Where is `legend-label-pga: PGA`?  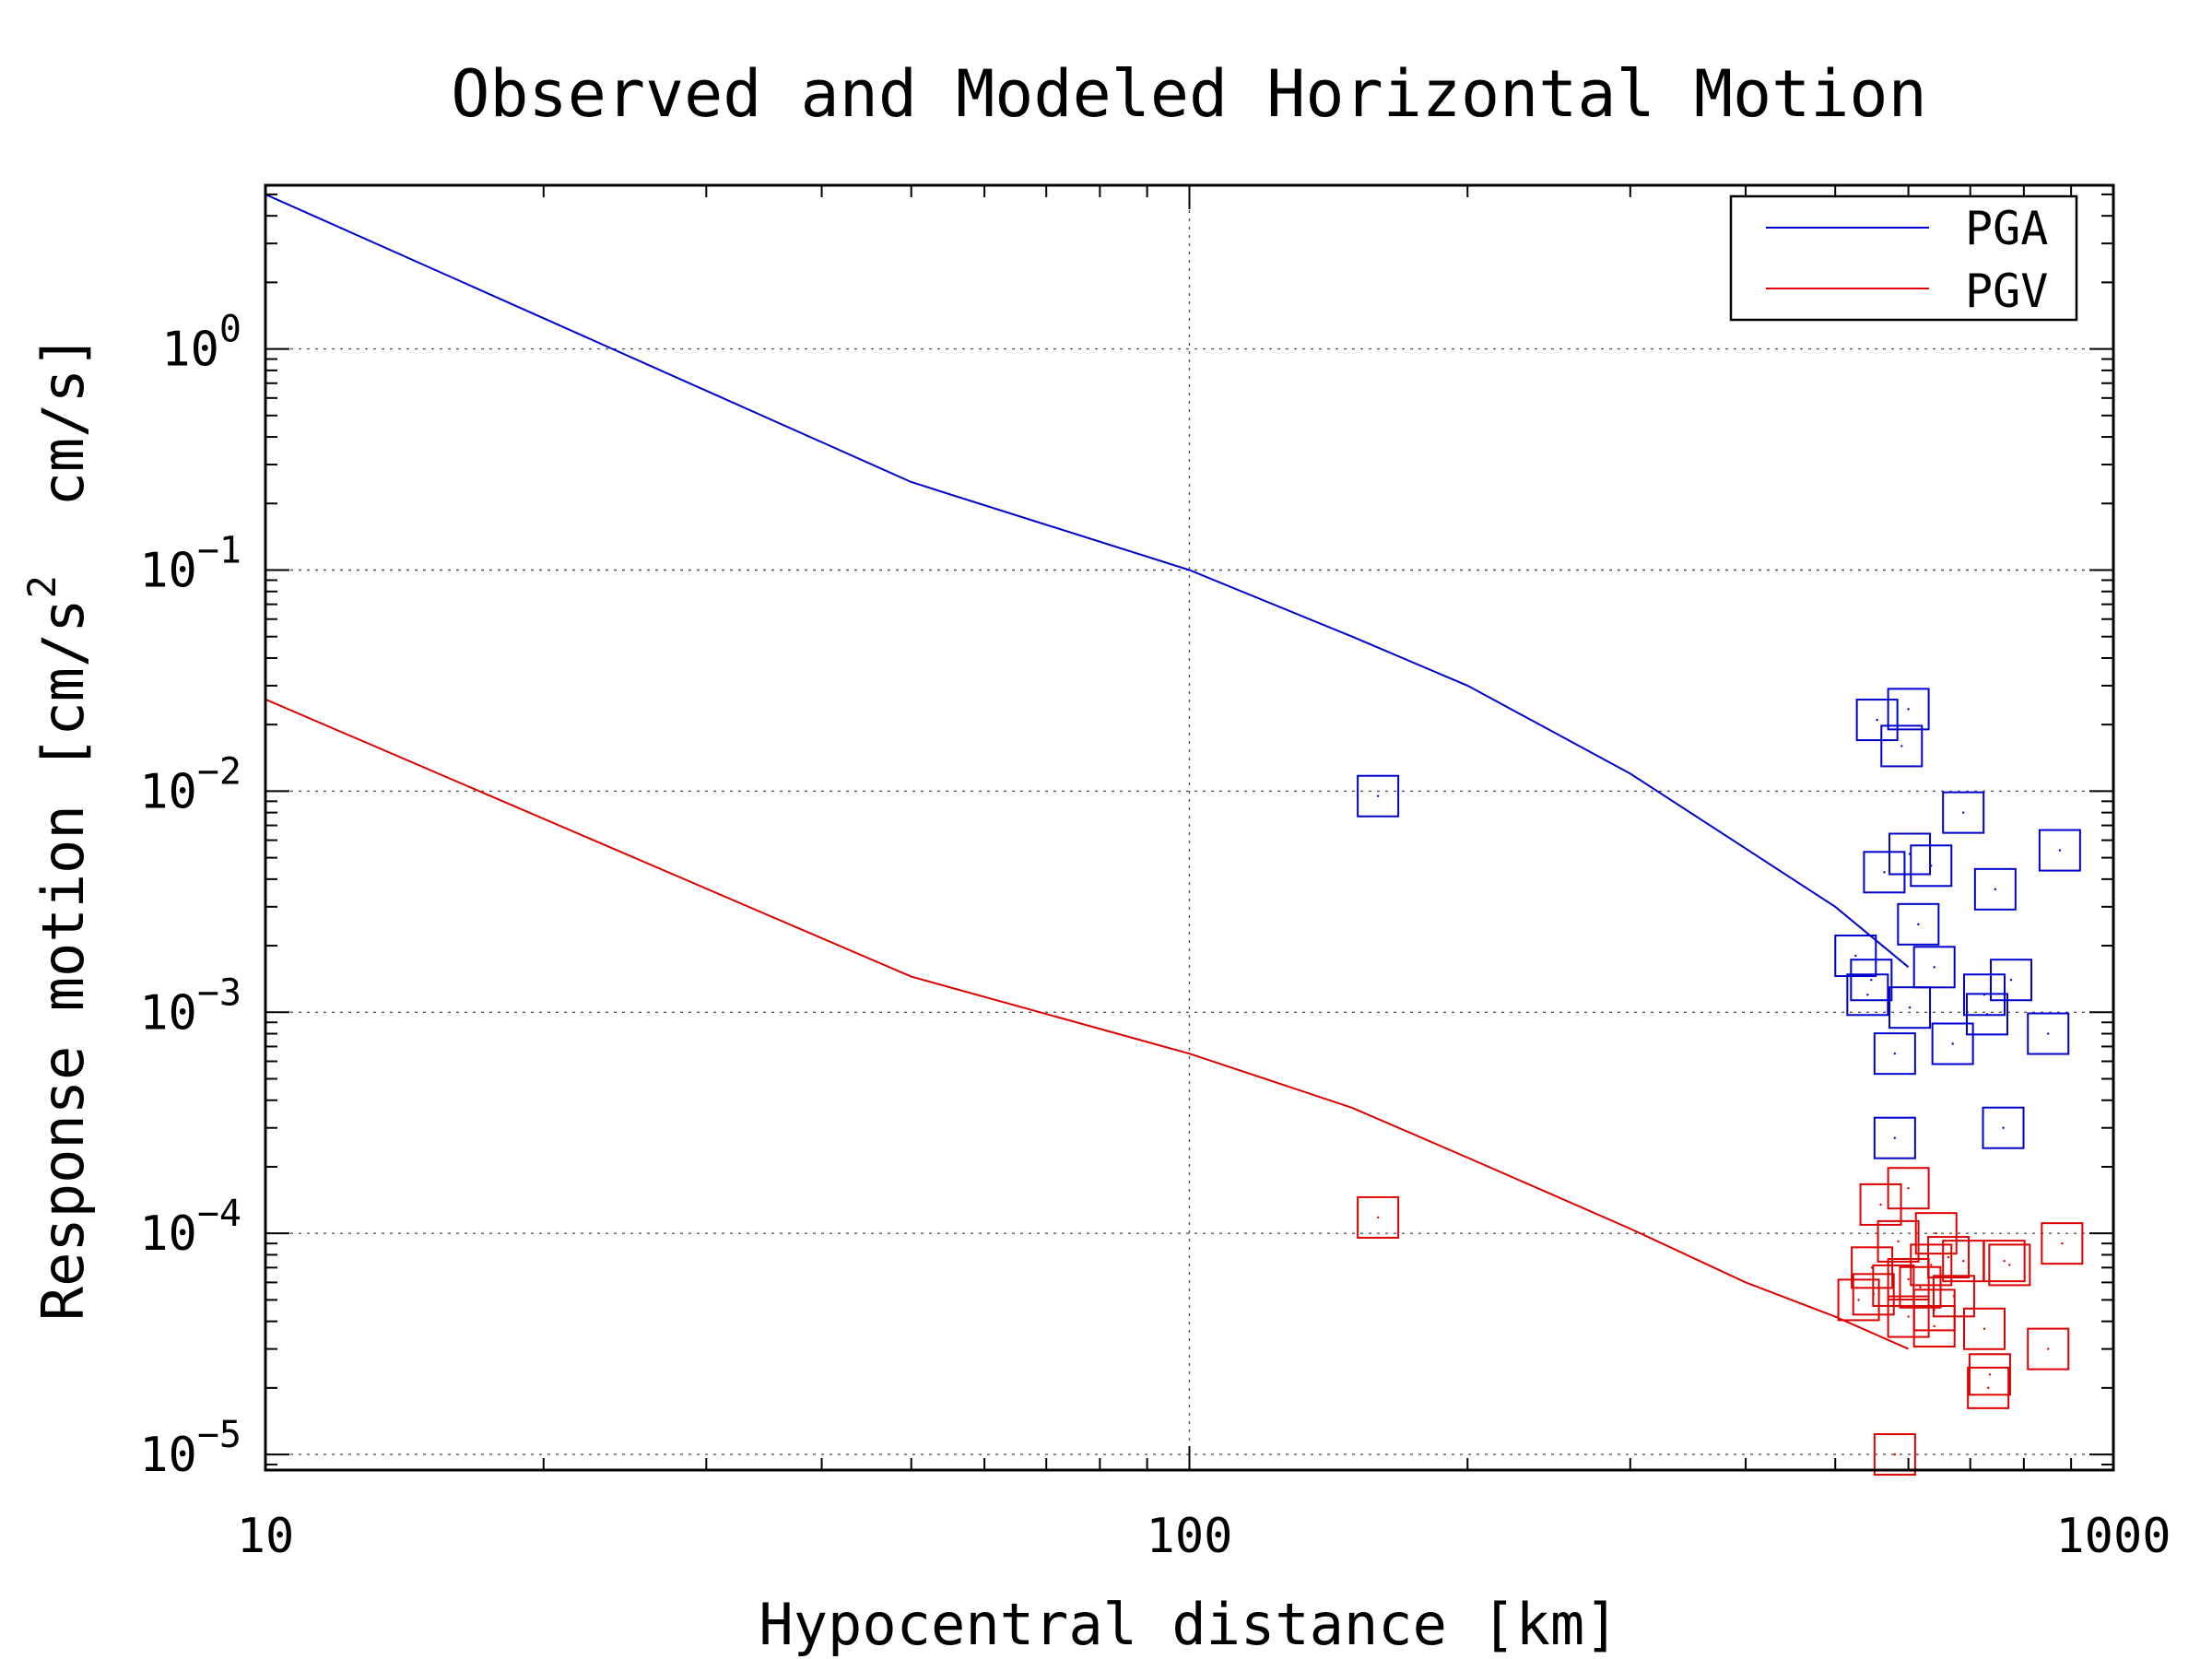 legend-label-pga: PGA is located at coordinates (2006, 228).